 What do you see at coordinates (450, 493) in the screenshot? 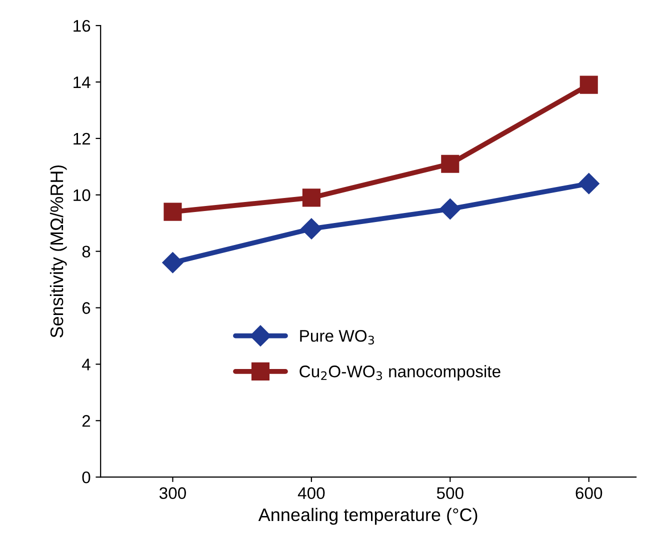
I see `x-tick-label: 500` at bounding box center [450, 493].